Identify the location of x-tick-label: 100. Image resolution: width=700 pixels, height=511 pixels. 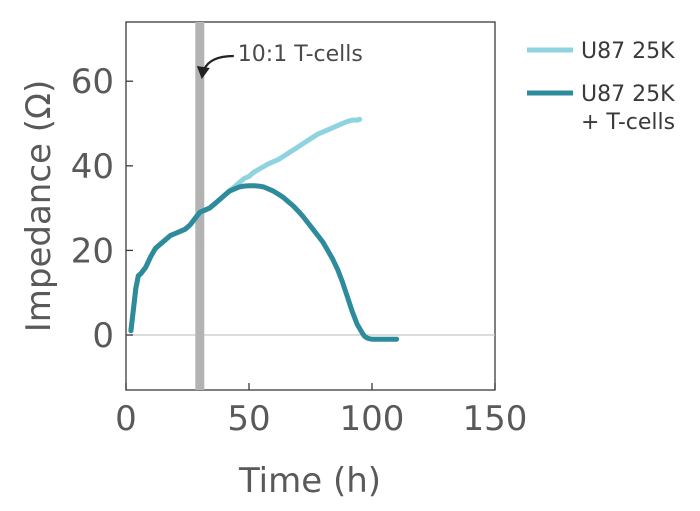
(372, 419).